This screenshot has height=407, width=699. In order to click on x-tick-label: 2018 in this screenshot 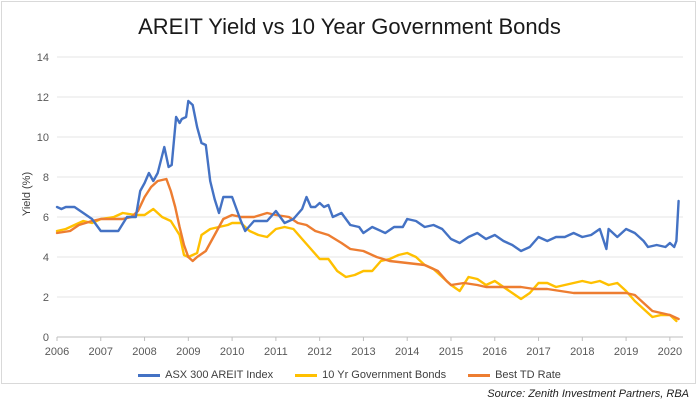, I will do `click(582, 352)`.